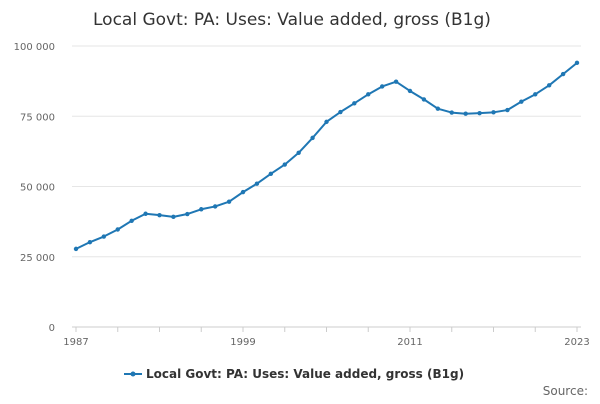 The height and width of the screenshot is (404, 600). I want to click on x-tick-label: 1987, so click(75, 342).